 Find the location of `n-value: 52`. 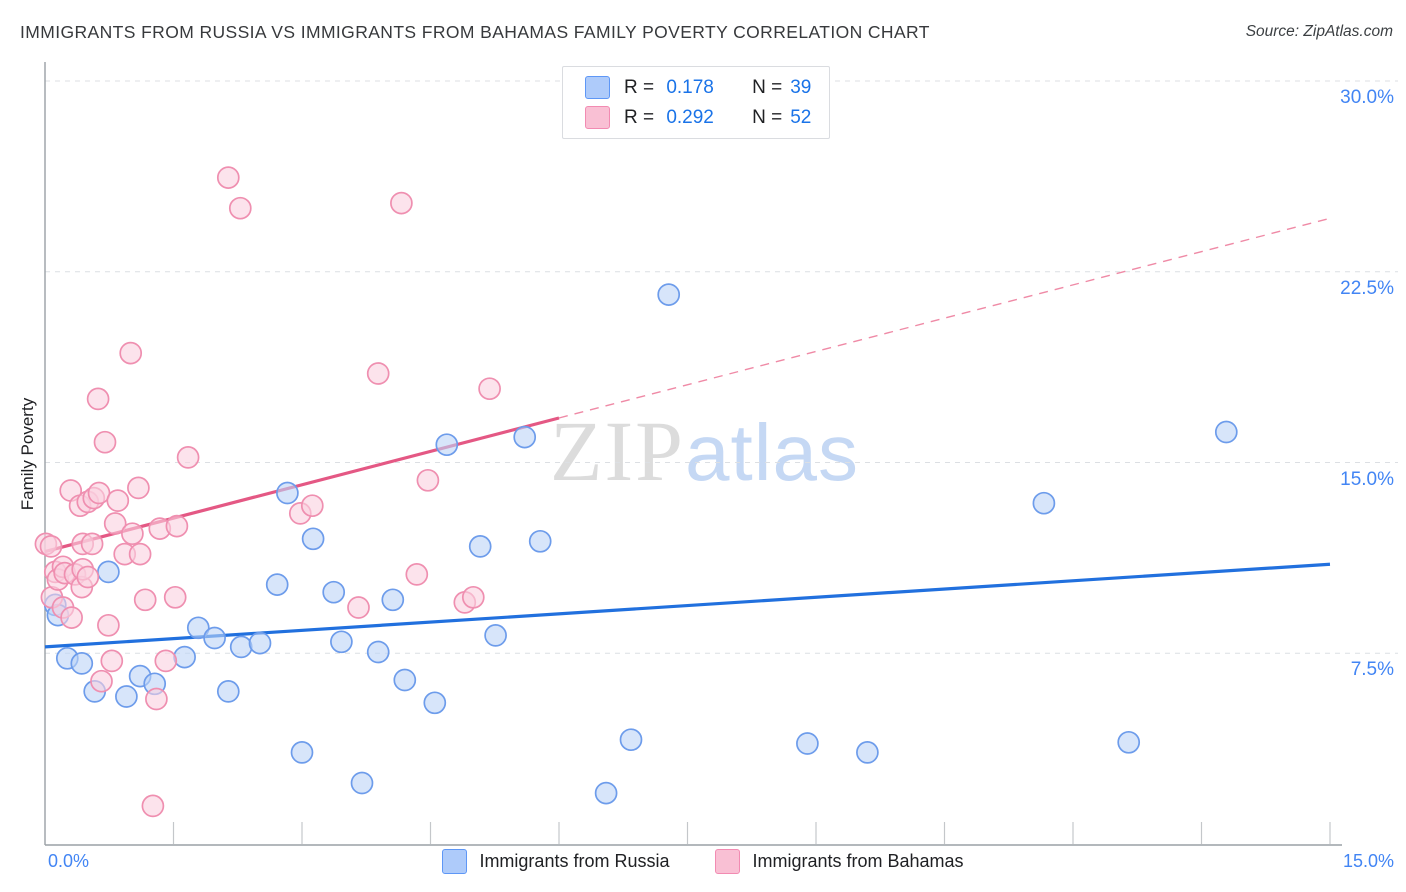

n-value: 52 is located at coordinates (801, 117).